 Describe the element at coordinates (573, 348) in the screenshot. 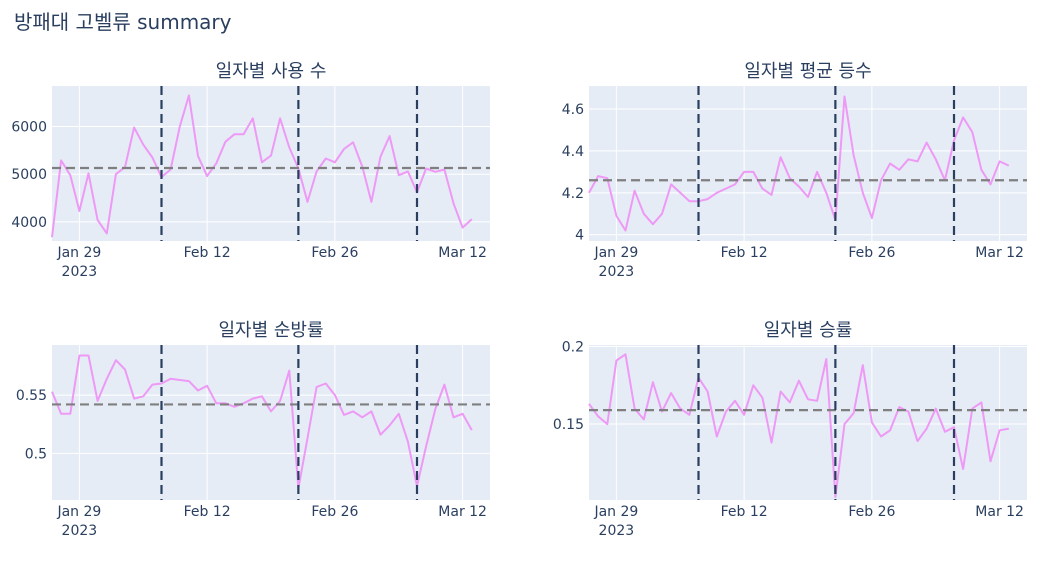

I see `y-tick-label: 0.2` at that location.